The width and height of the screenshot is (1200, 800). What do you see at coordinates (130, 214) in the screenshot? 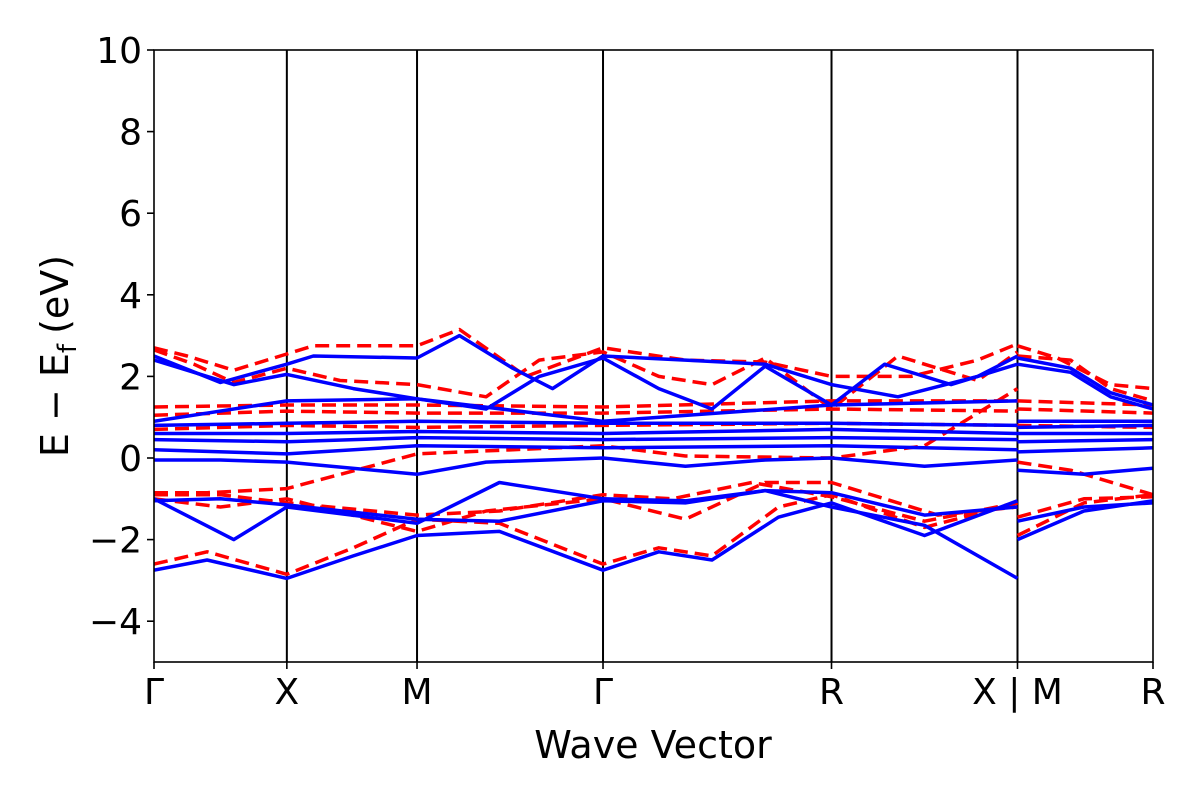
I see `y-tick-label: 6` at bounding box center [130, 214].